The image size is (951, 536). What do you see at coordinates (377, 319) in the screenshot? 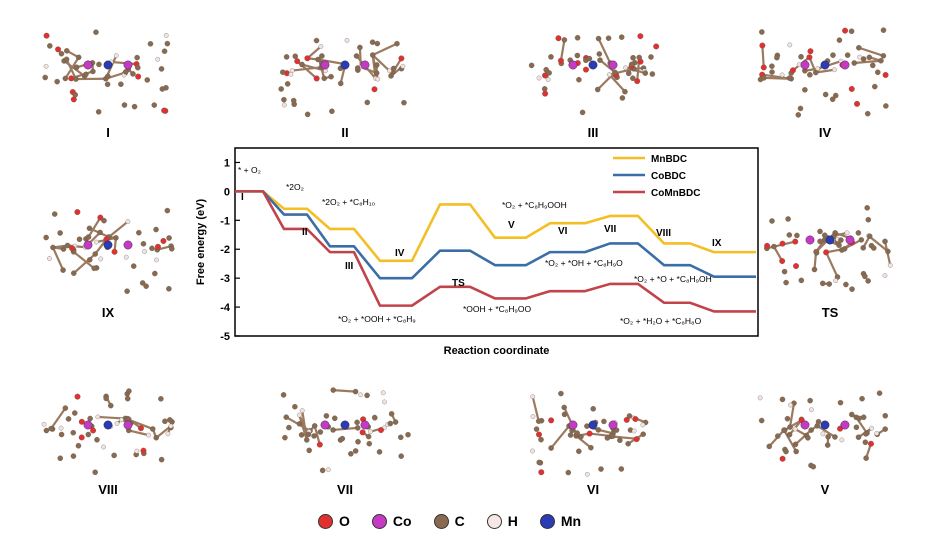
I see `chart-annotation: *O₂ + *OOH + *C₈H₉` at bounding box center [377, 319].